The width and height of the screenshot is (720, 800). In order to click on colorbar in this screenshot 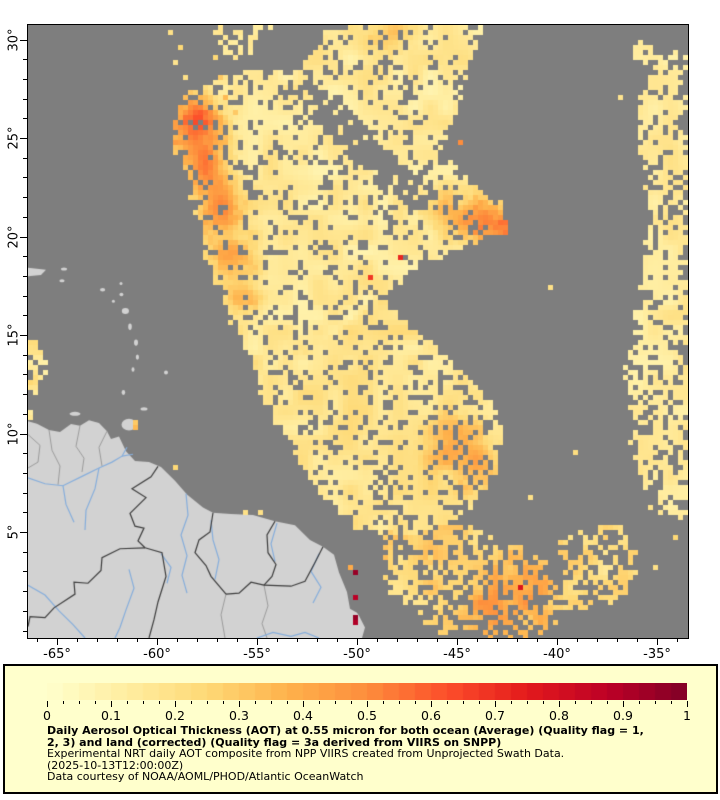, I will do `click(367, 691)`.